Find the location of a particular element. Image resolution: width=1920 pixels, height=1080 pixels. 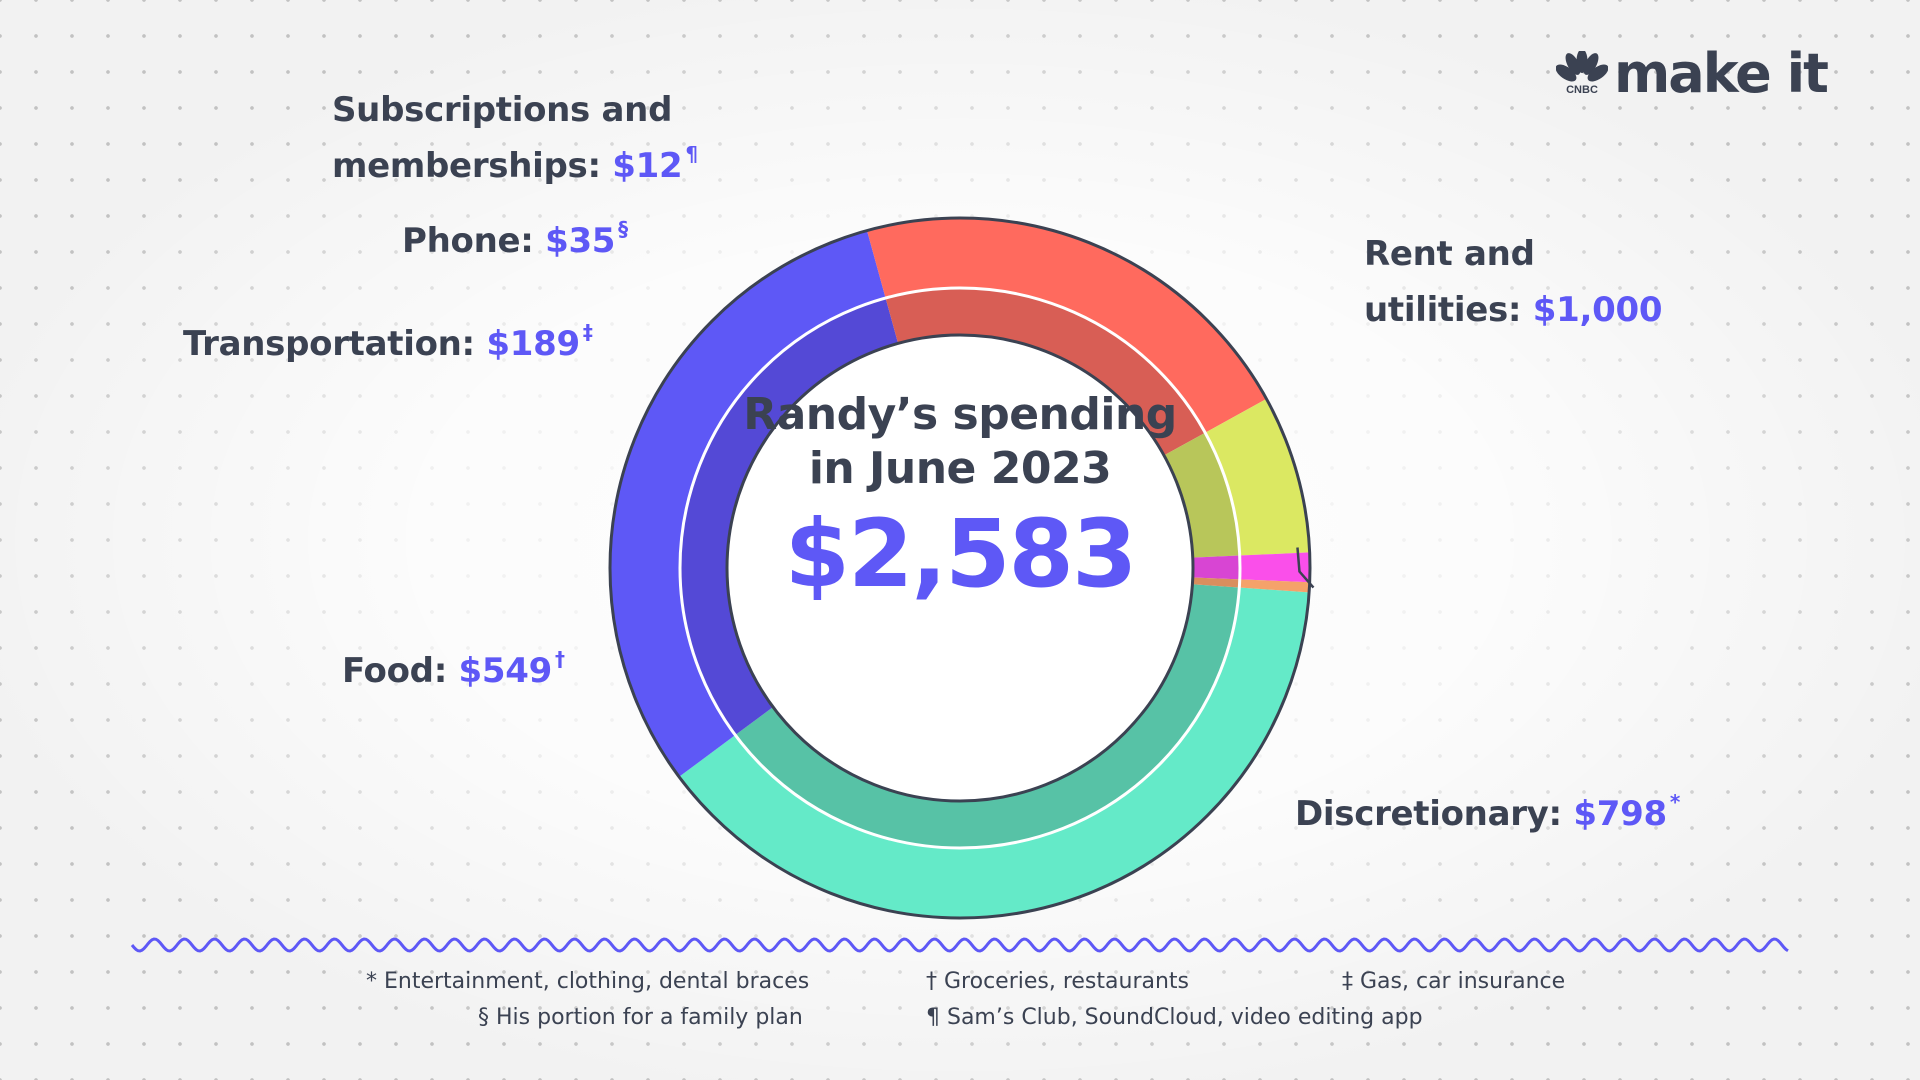

label-phone: Phone: $35 § is located at coordinates (515, 235).